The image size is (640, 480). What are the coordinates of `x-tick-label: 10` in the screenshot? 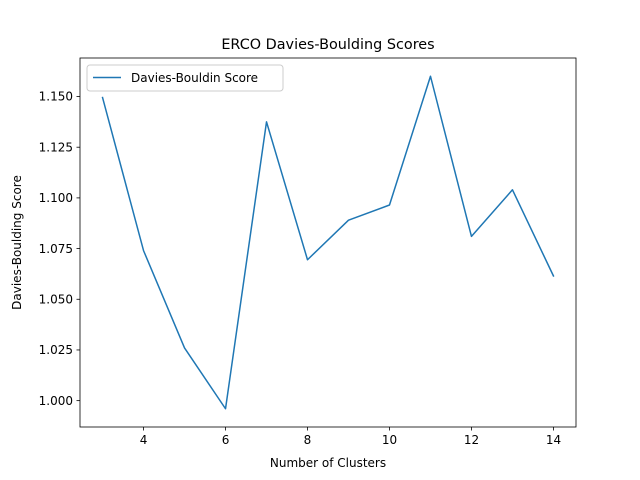 It's located at (389, 440).